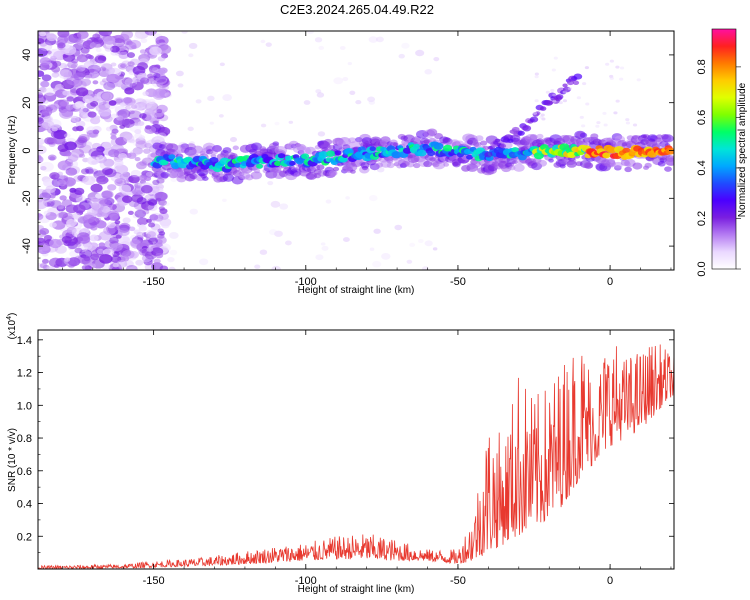 The width and height of the screenshot is (750, 600). I want to click on y-tick-label: 0.6, so click(24, 472).